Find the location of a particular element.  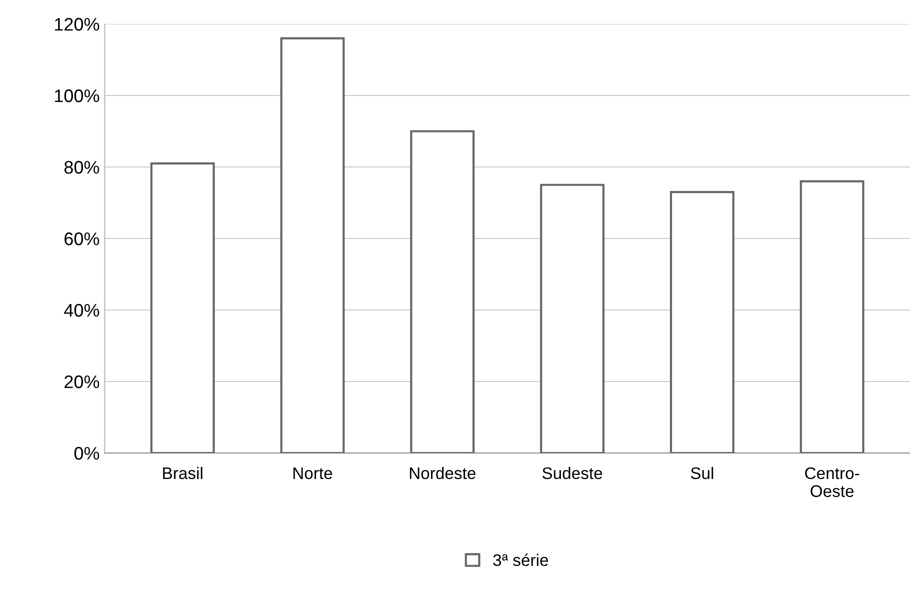

x-tick-label: Nordeste is located at coordinates (443, 473).